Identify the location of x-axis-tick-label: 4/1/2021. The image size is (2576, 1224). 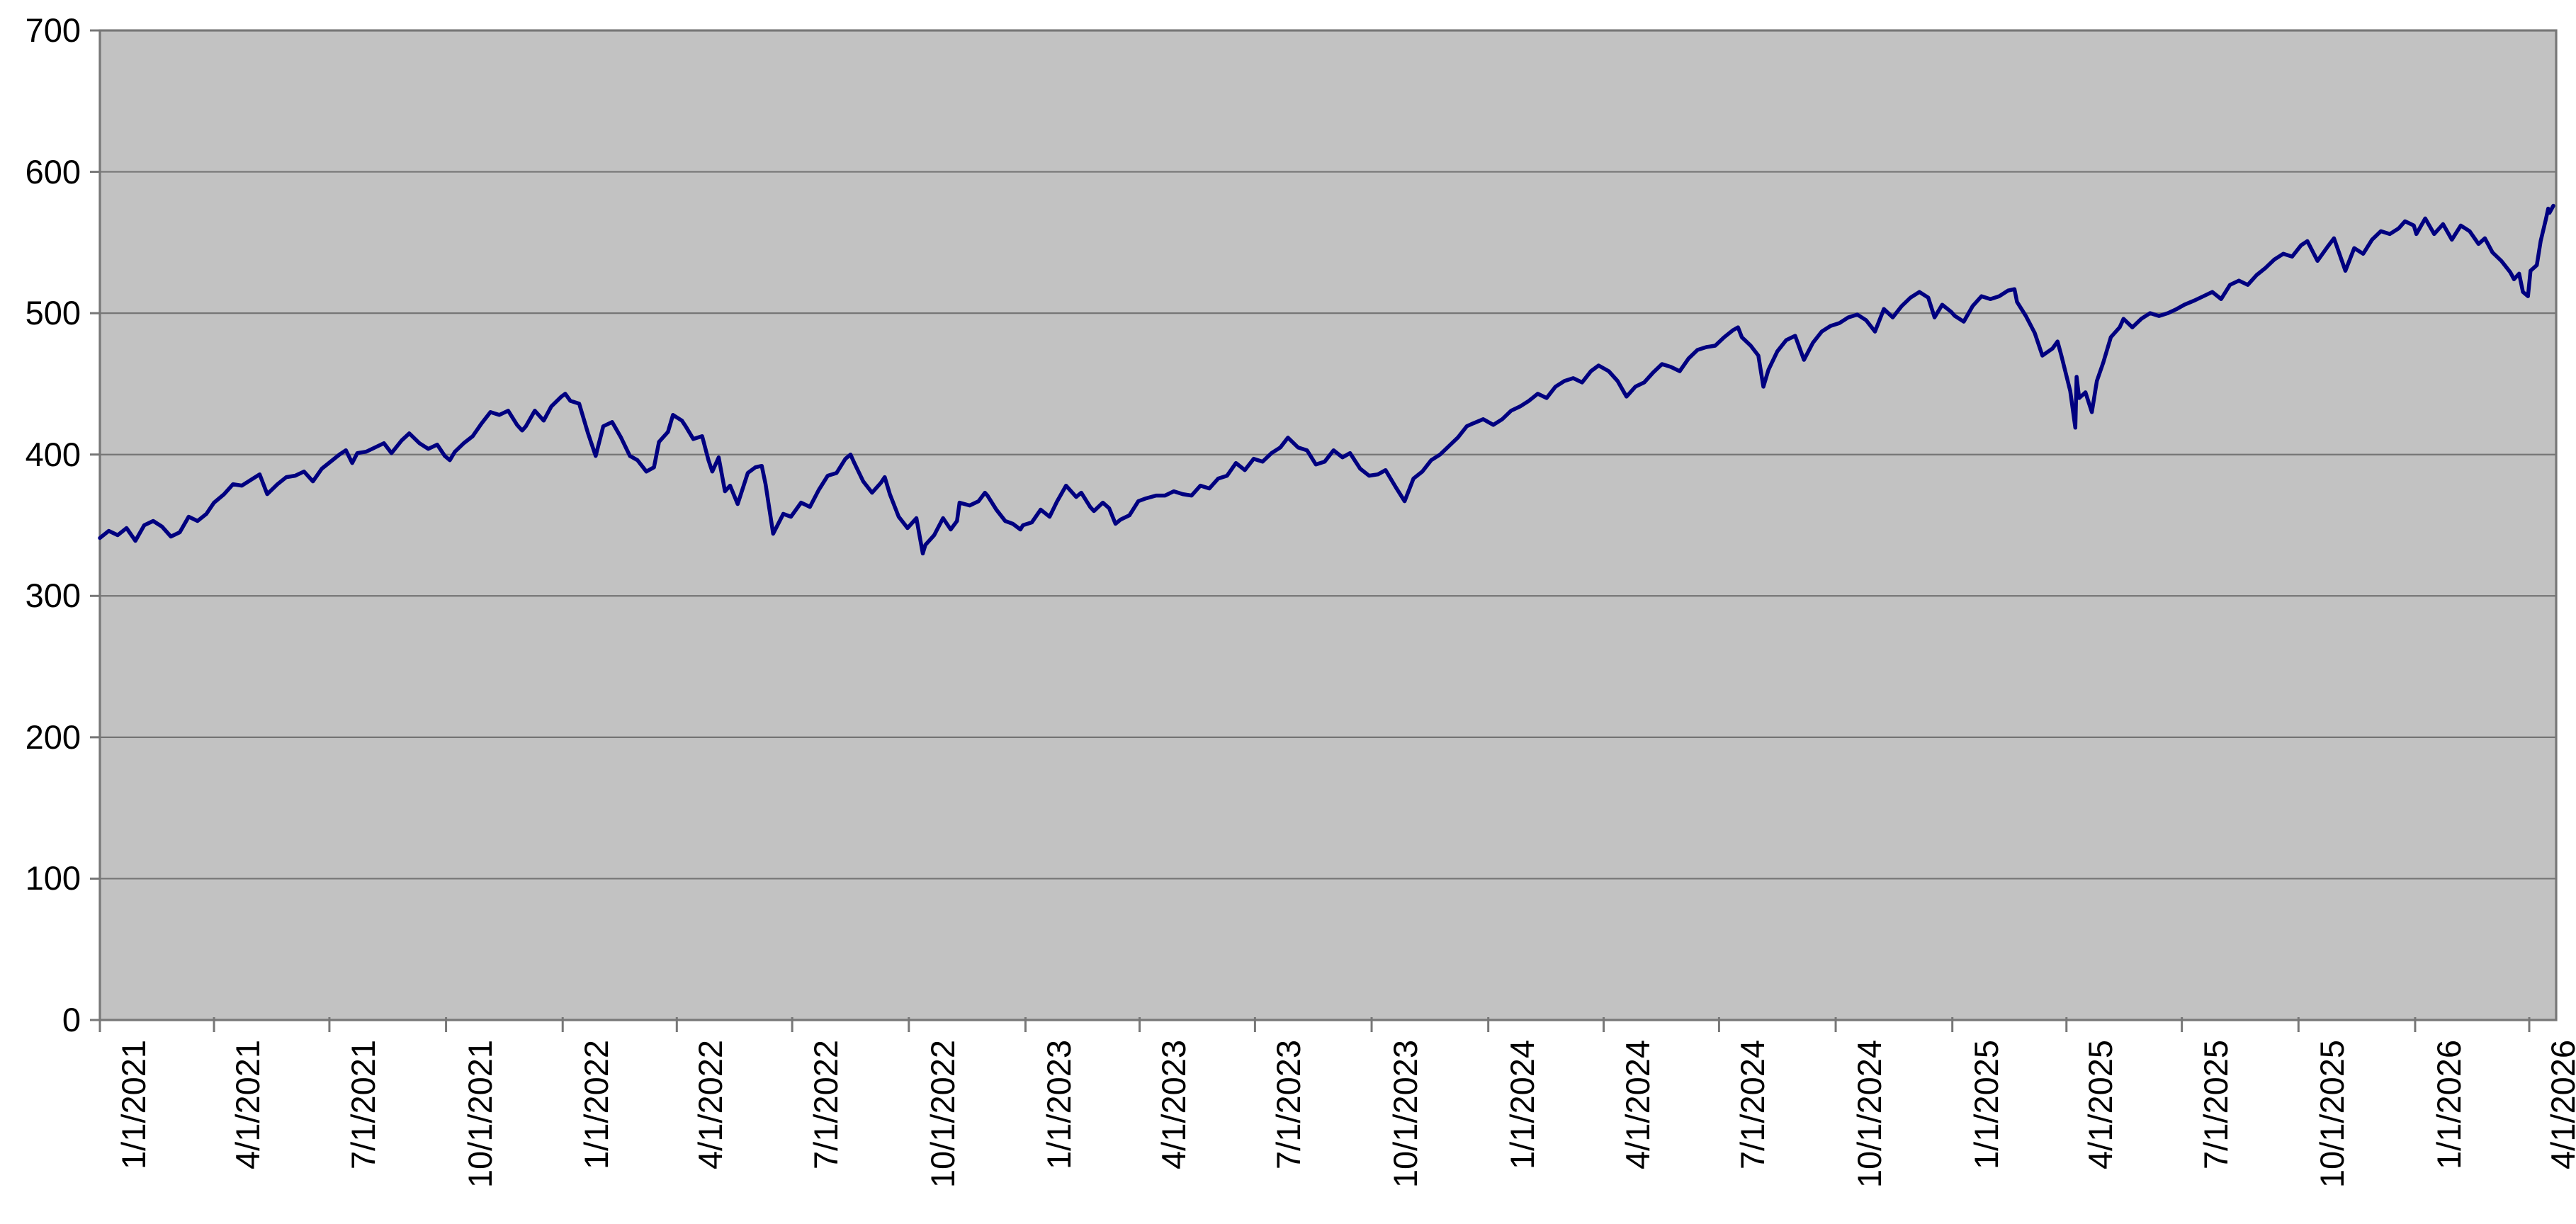
(248, 1105).